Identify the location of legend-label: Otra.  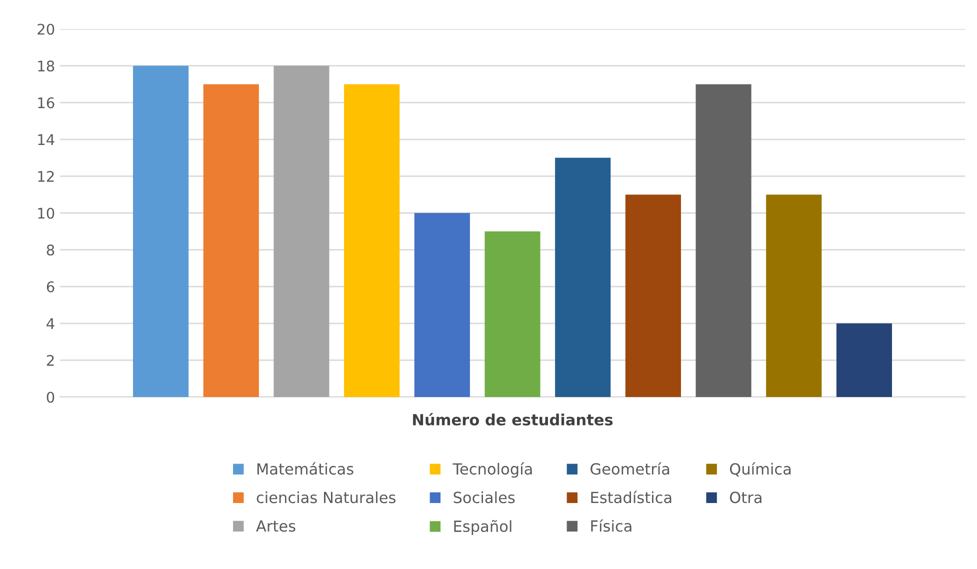
(746, 498).